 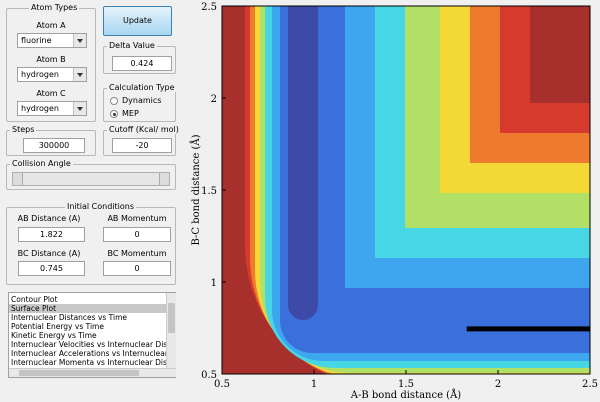 What do you see at coordinates (23, 129) in the screenshot?
I see `group-title: Steps` at bounding box center [23, 129].